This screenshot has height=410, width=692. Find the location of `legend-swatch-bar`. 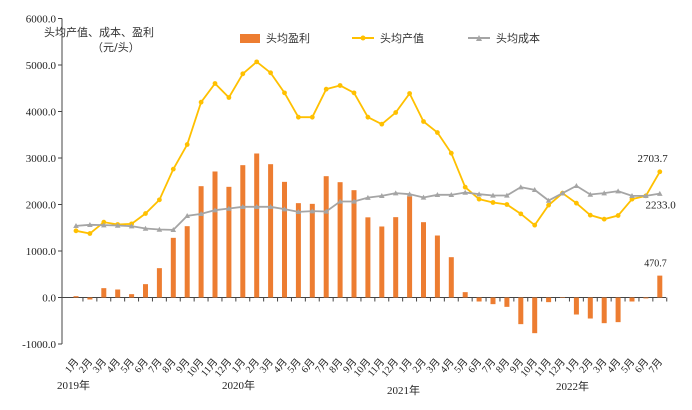

legend-swatch-bar is located at coordinates (250, 38).